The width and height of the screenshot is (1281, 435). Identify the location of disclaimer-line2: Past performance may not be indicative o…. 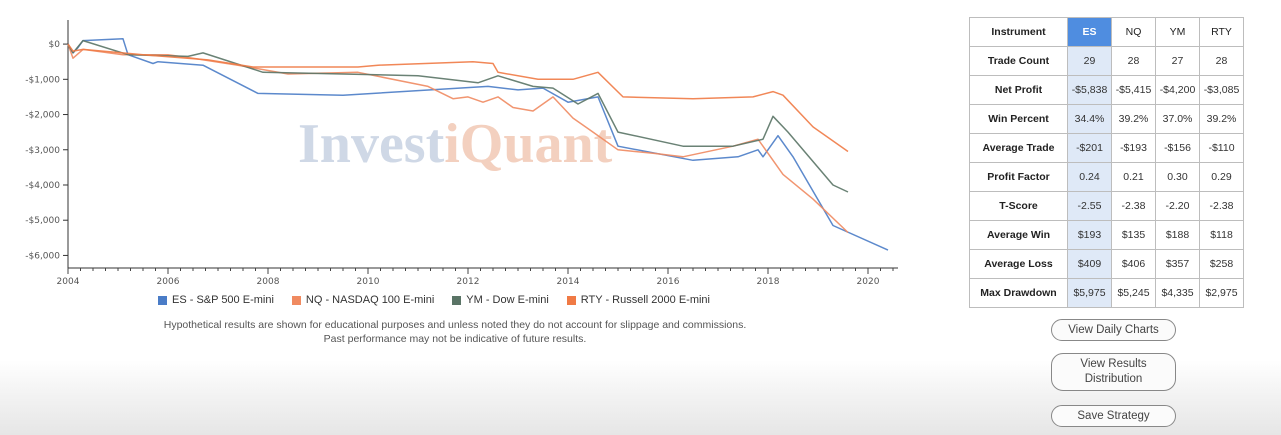
(455, 339).